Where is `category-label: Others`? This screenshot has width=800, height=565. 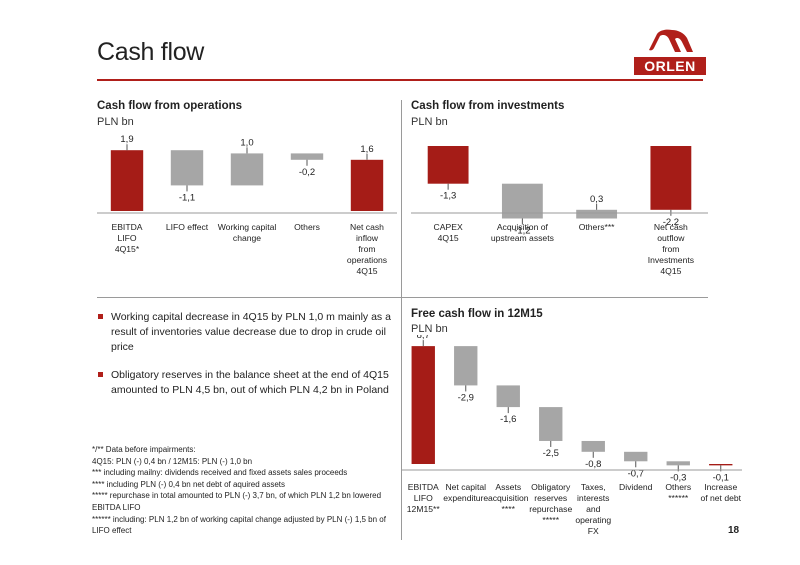
category-label: Others is located at coordinates (307, 227).